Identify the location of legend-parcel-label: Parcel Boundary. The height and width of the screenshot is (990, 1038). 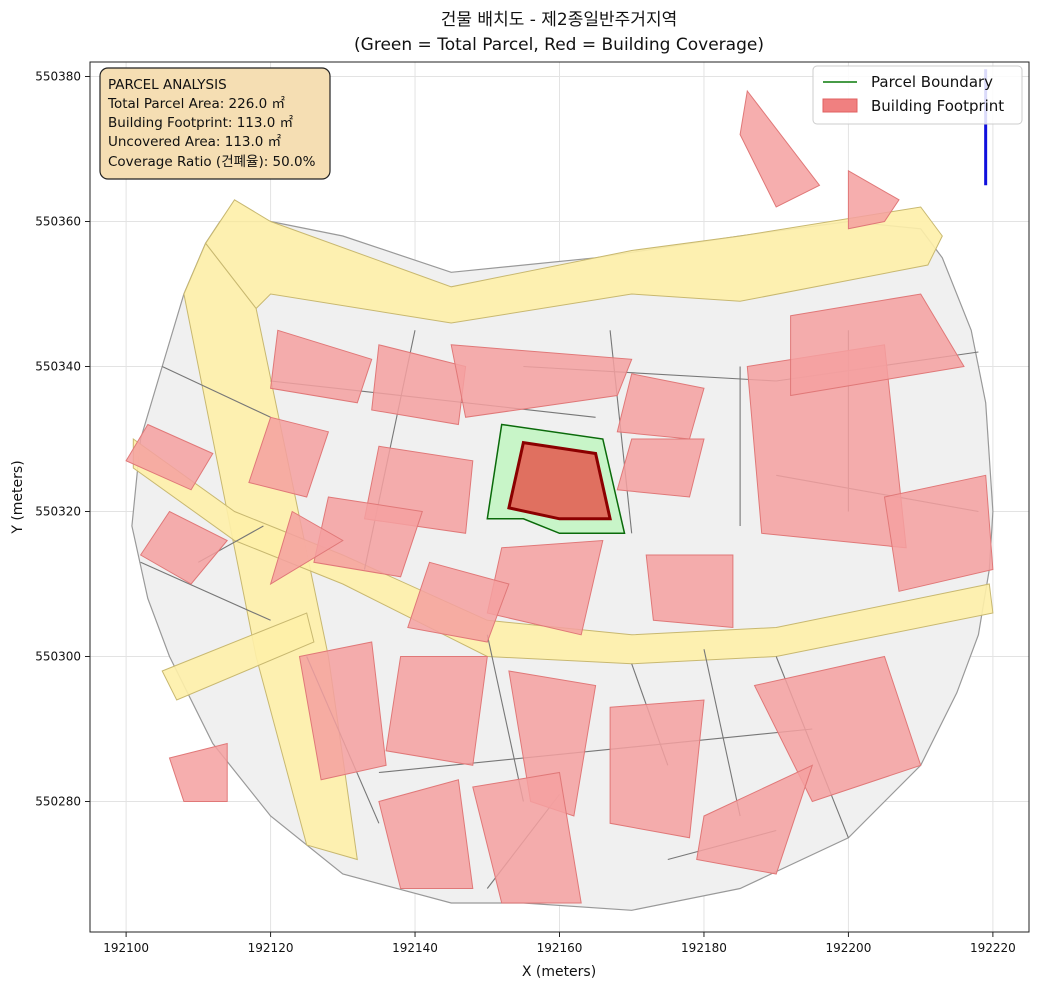
(932, 82).